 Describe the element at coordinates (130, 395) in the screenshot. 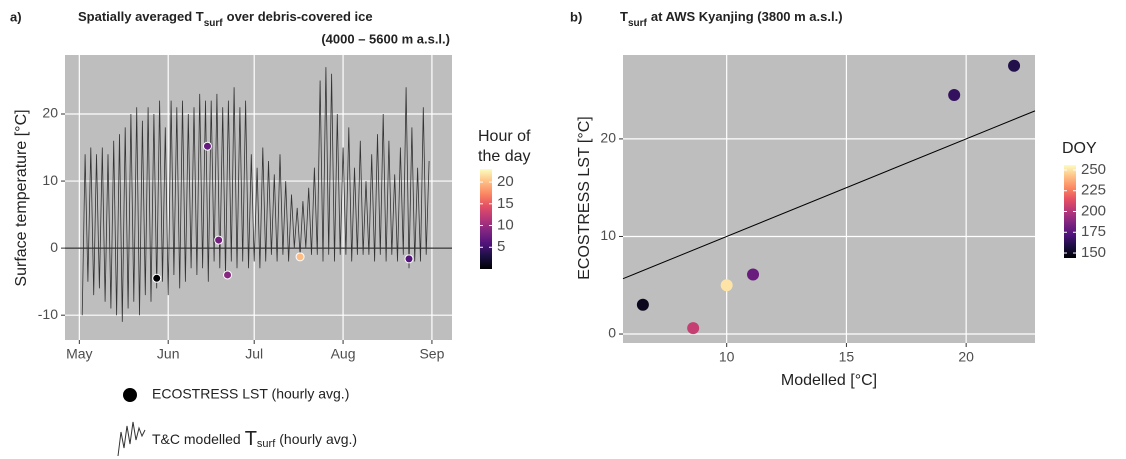

I see `legend-marker` at that location.